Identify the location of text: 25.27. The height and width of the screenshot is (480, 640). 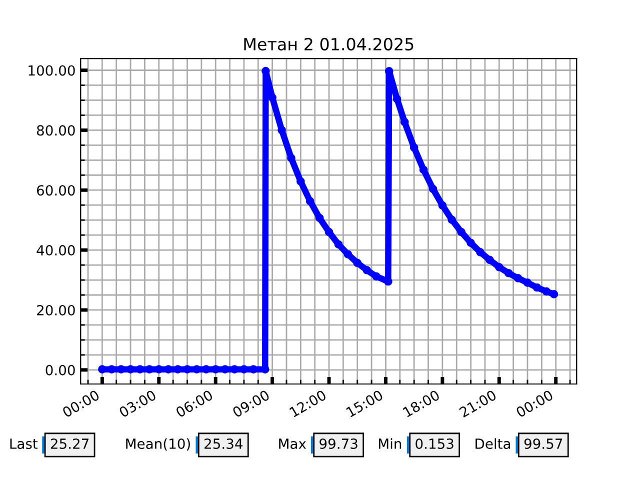
(69, 443).